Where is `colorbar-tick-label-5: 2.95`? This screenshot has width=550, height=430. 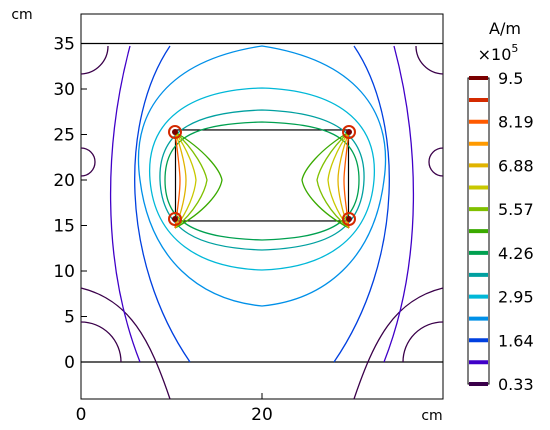 colorbar-tick-label-5: 2.95 is located at coordinates (516, 297).